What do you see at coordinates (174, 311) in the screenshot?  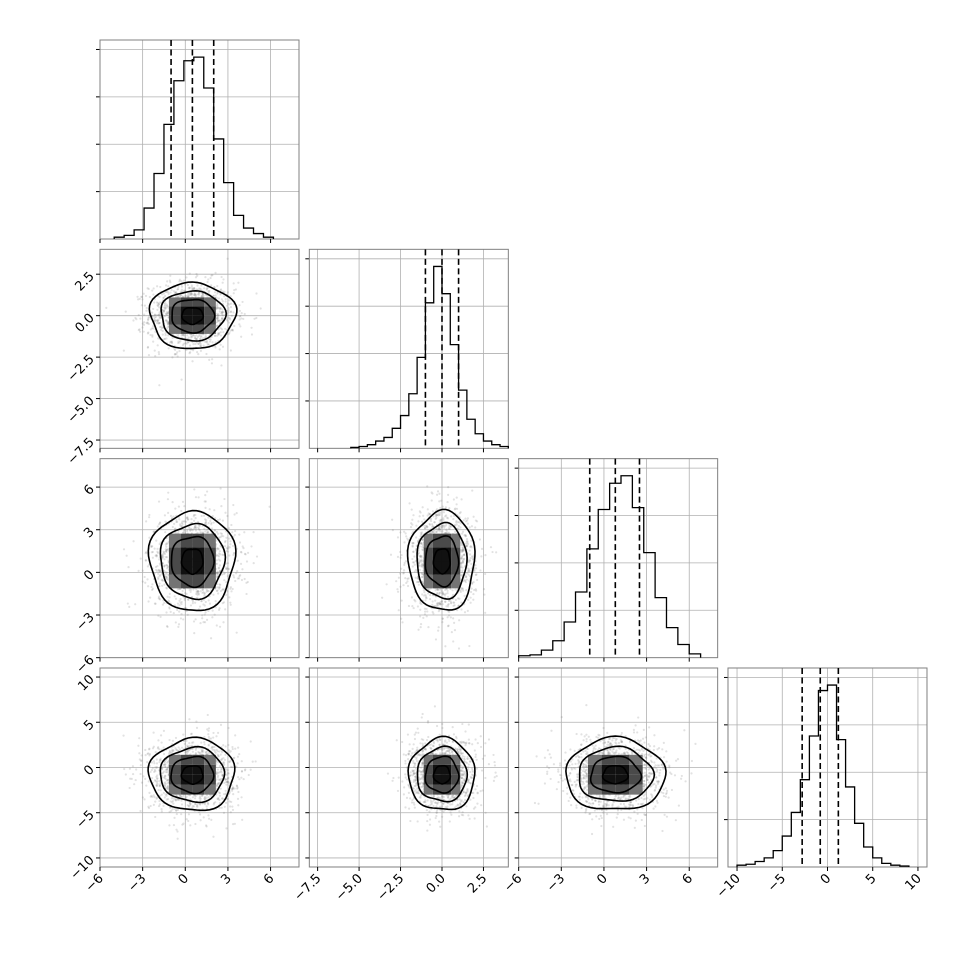 I see `density-cell` at bounding box center [174, 311].